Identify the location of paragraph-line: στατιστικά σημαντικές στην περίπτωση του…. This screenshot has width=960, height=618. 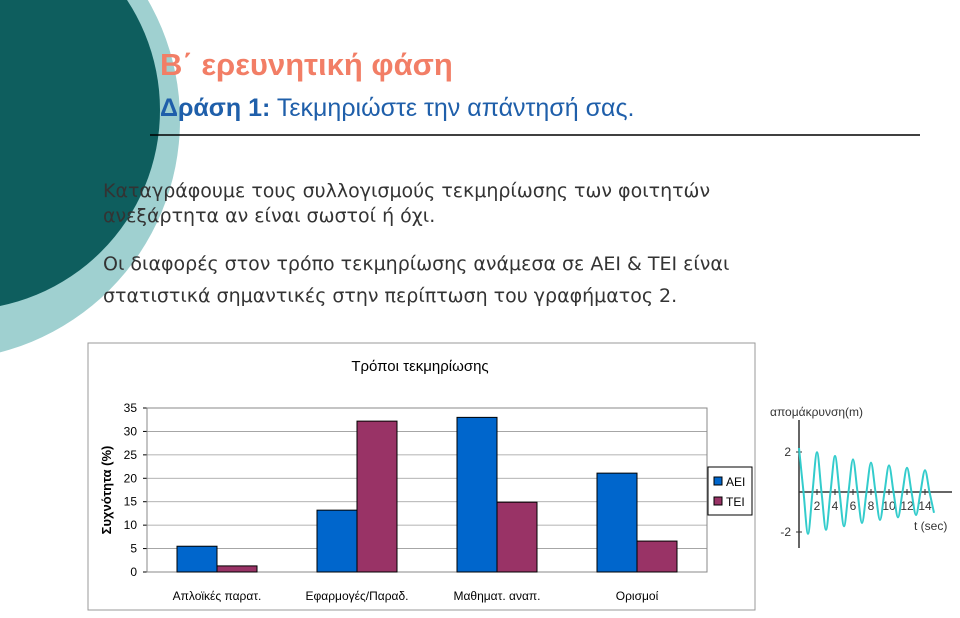
(390, 296).